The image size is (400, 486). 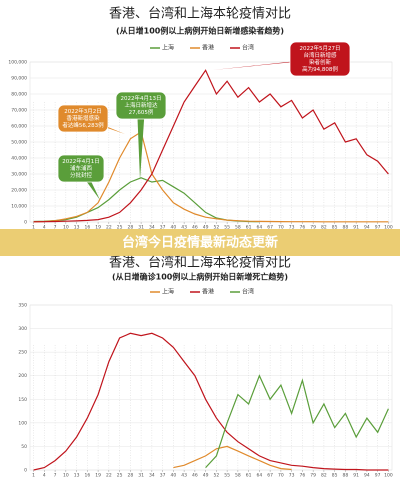 What do you see at coordinates (313, 476) in the screenshot?
I see `x-tick-label: 79` at bounding box center [313, 476].